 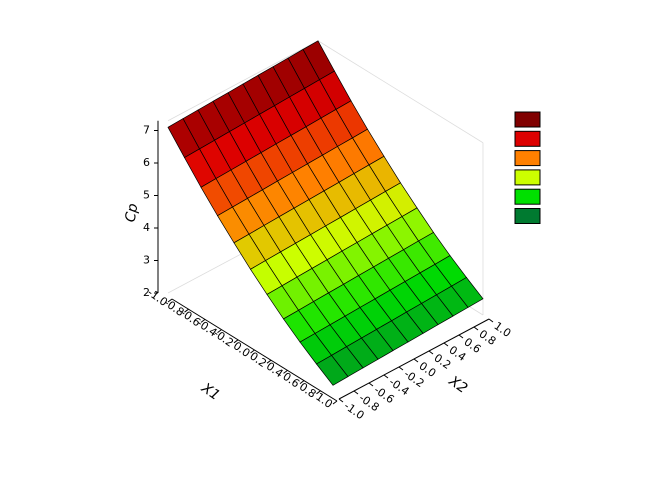 What do you see at coordinates (527, 167) in the screenshot?
I see `legend` at bounding box center [527, 167].